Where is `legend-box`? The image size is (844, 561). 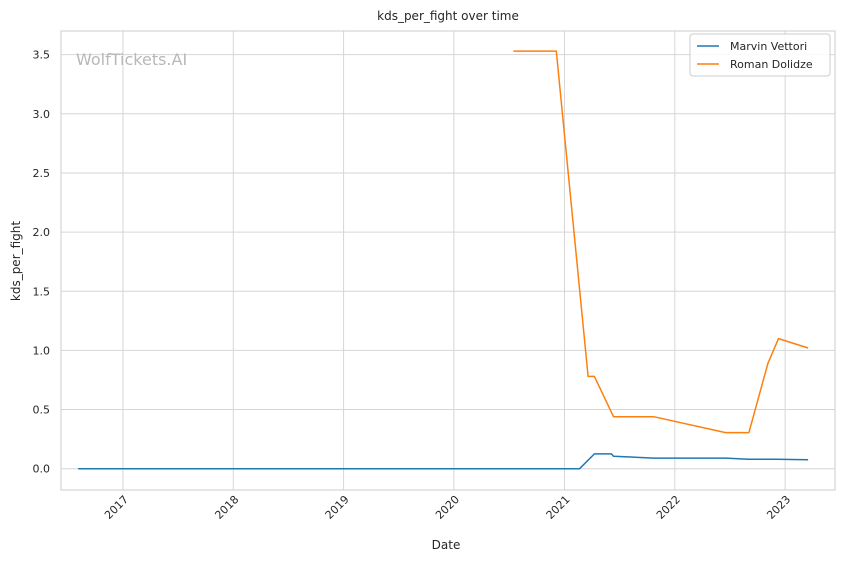
legend-box is located at coordinates (760, 55).